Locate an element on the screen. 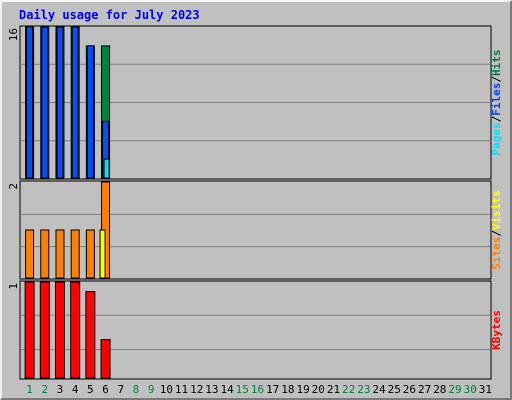  x-tick-label-day-9: 9 is located at coordinates (151, 389).